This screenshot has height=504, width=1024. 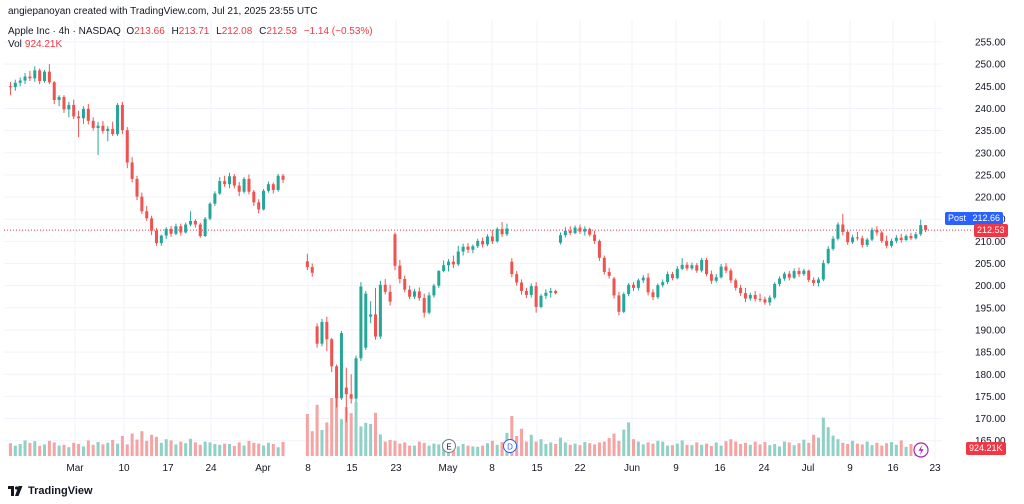 What do you see at coordinates (50, 491) in the screenshot?
I see `tradingview-logo: TradingView` at bounding box center [50, 491].